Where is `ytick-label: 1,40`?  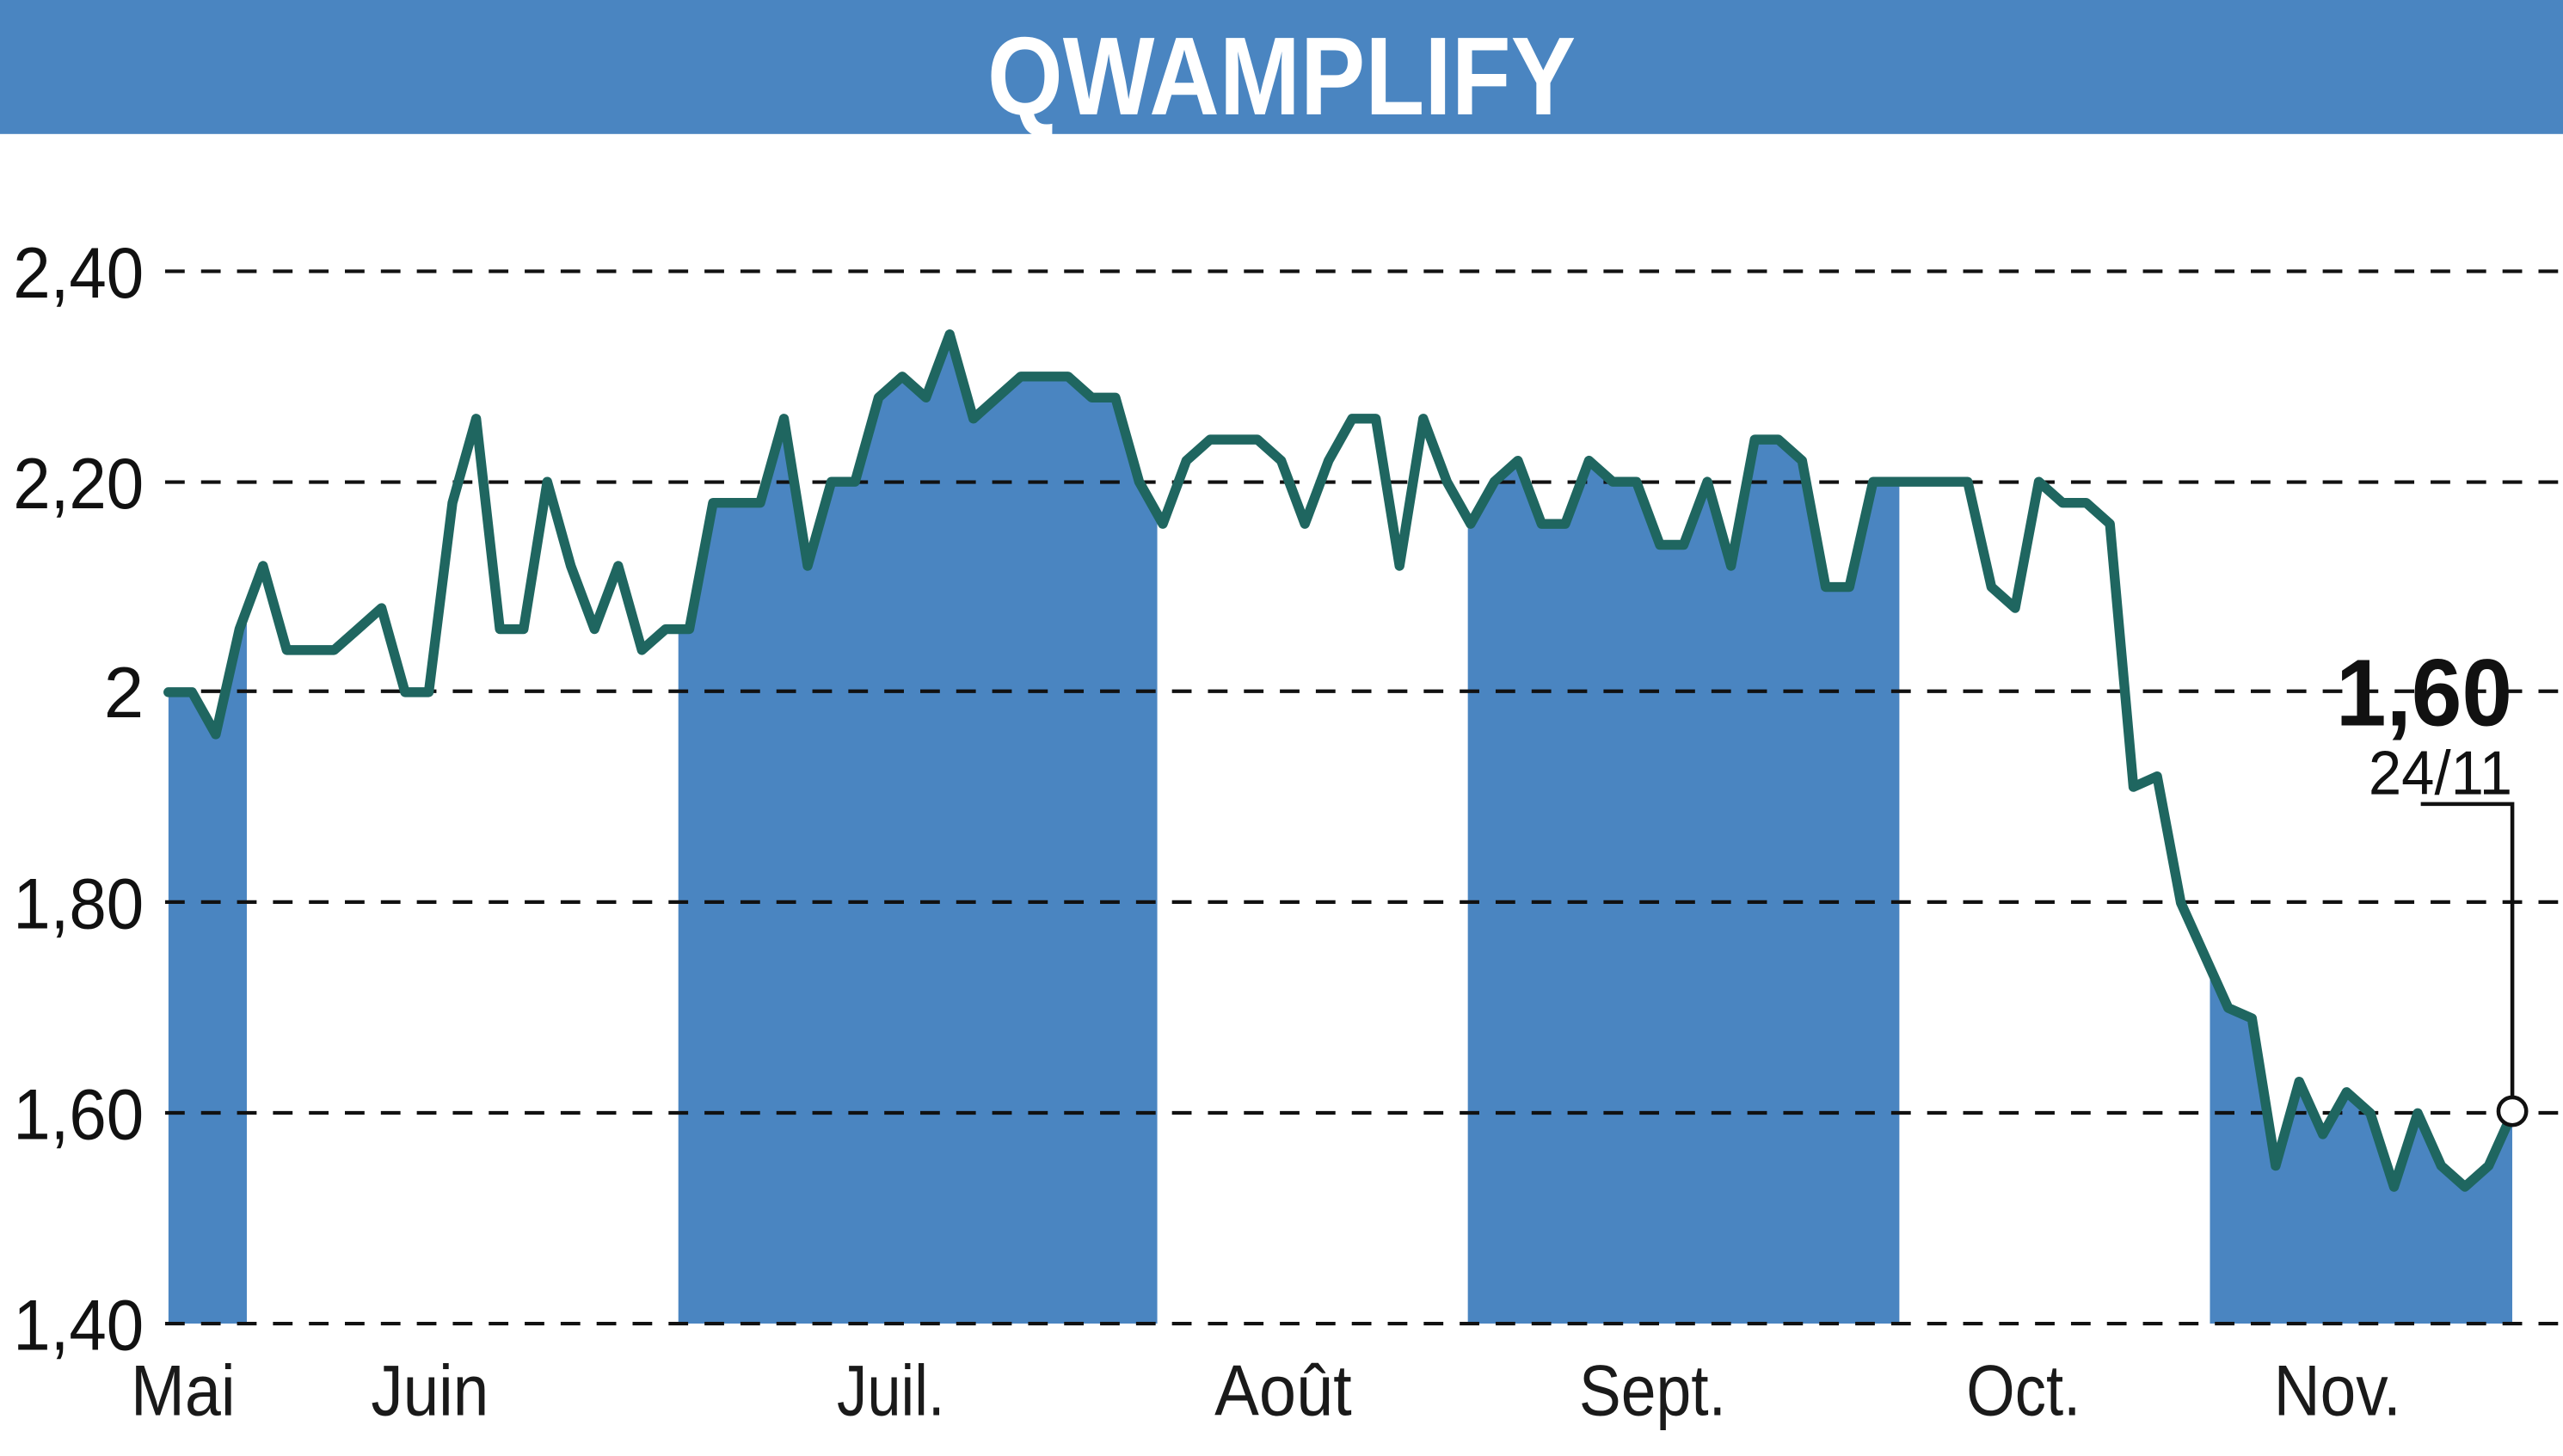
ytick-label: 1,40 is located at coordinates (78, 1326).